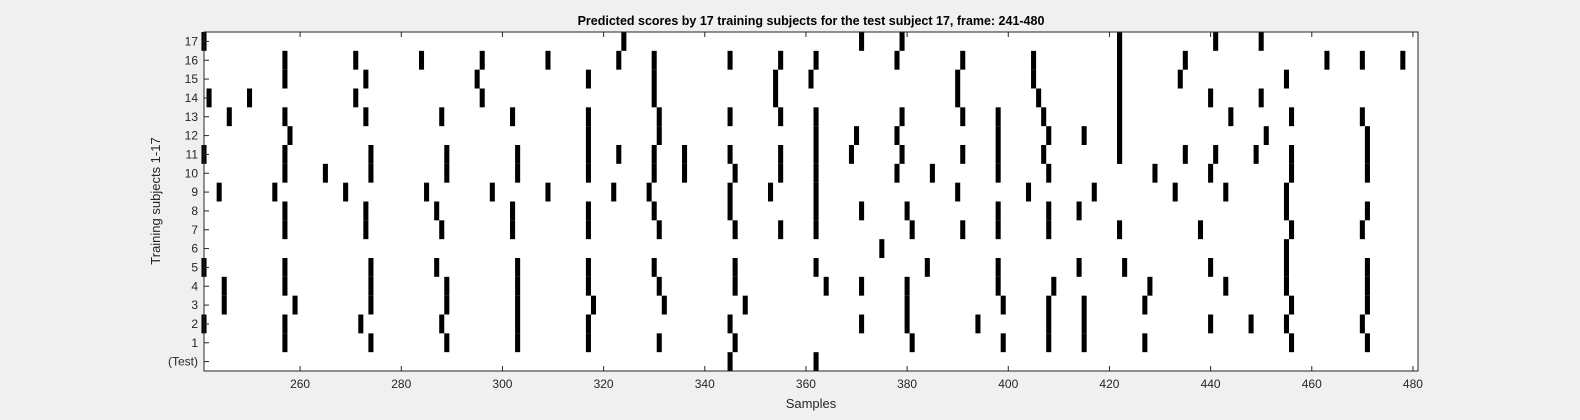  Describe the element at coordinates (194, 230) in the screenshot. I see `y-tick-label: 7` at that location.